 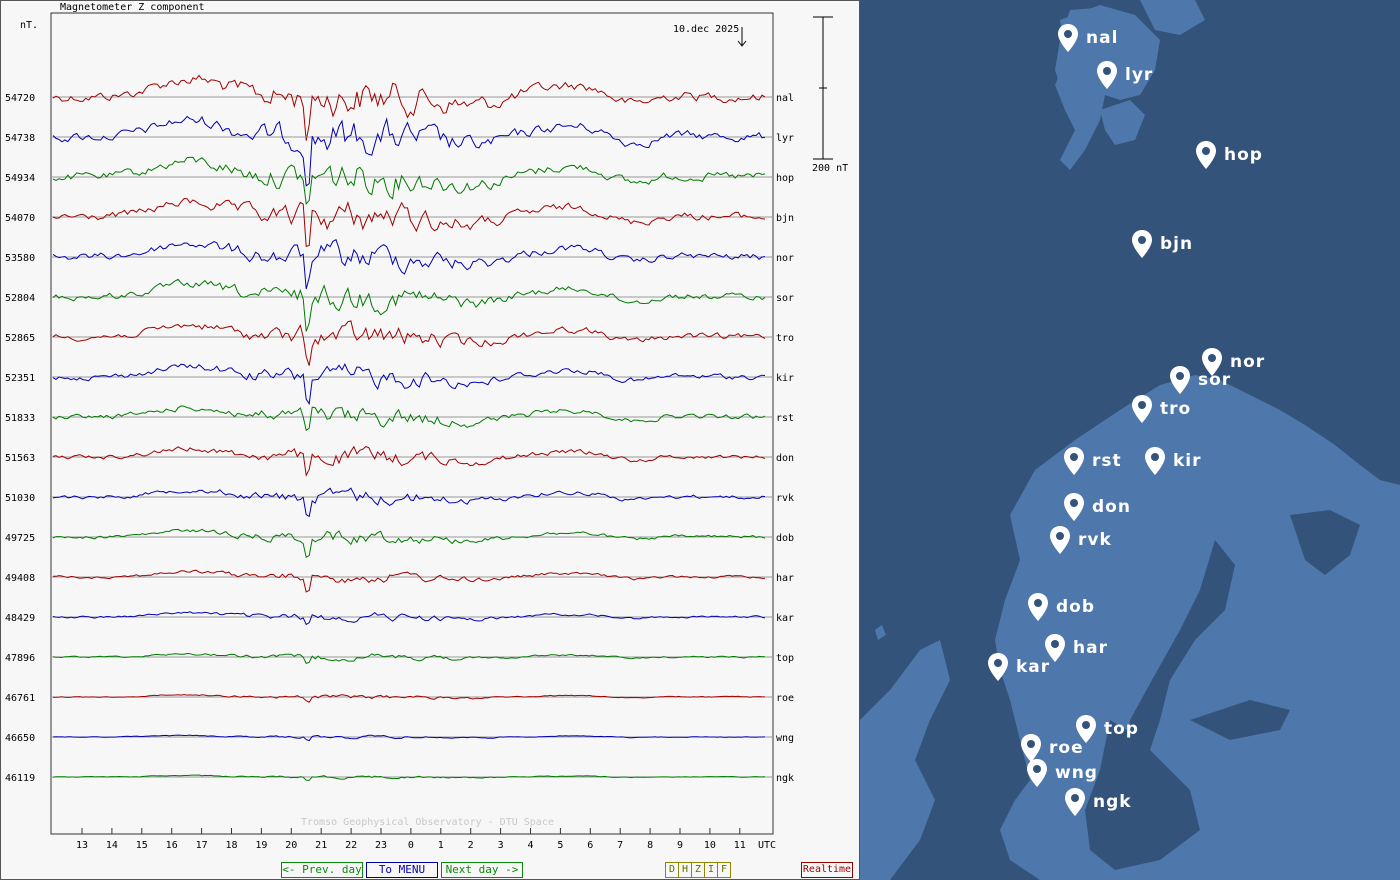 What do you see at coordinates (20, 458) in the screenshot?
I see `y-baseline-label: 51563` at bounding box center [20, 458].